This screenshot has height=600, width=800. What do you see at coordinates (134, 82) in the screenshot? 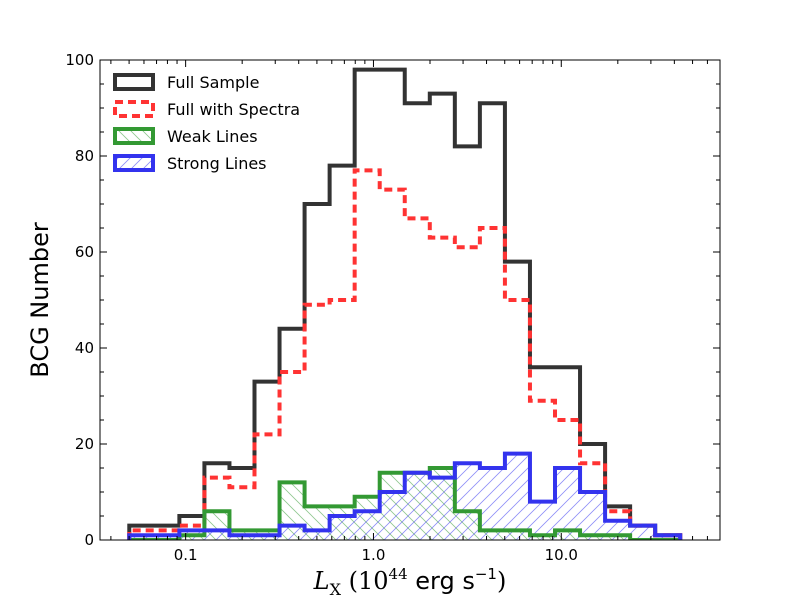
I see `full-sample-legend-swatch` at bounding box center [134, 82].